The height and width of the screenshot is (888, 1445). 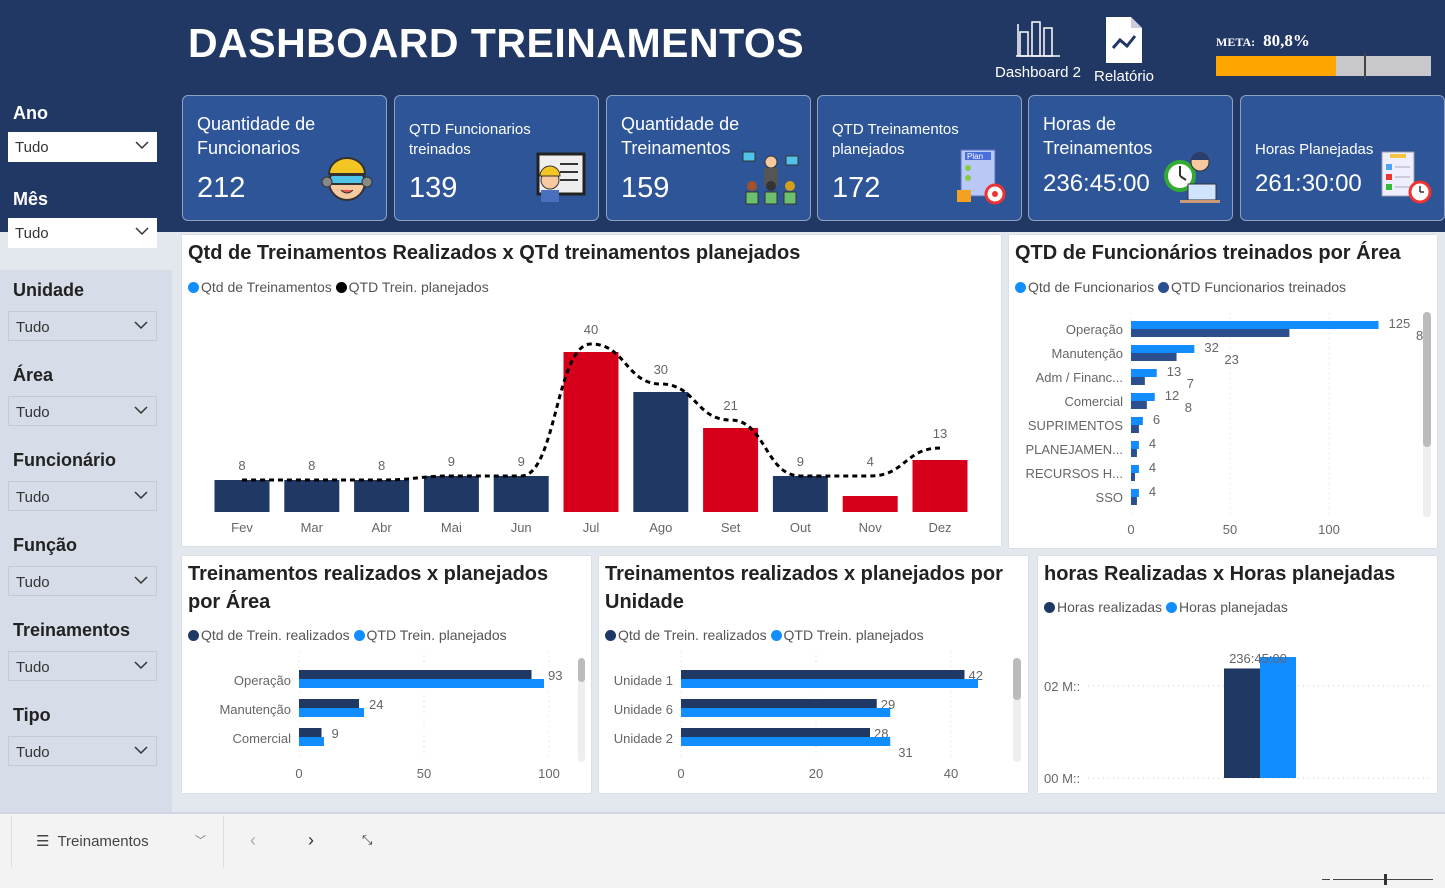 I want to click on nav-relatorio-button: Relatório, so click(x=1124, y=50).